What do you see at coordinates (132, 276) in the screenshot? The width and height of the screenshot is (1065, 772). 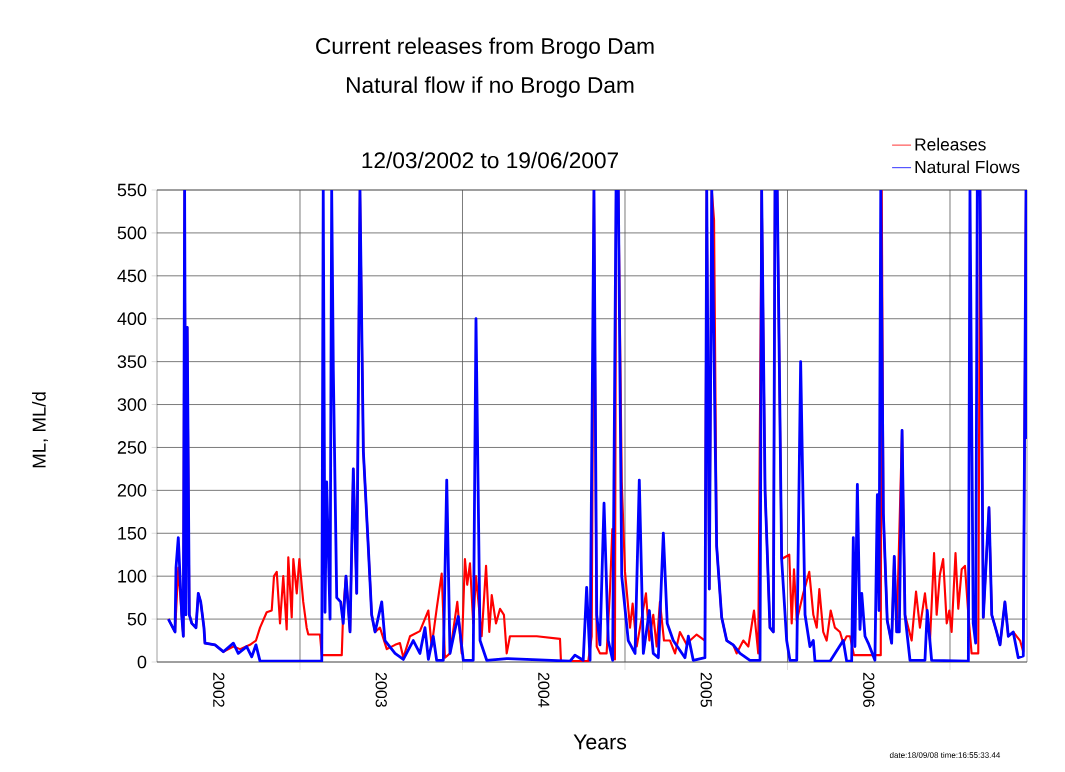 I see `y-tick-label: 450` at bounding box center [132, 276].